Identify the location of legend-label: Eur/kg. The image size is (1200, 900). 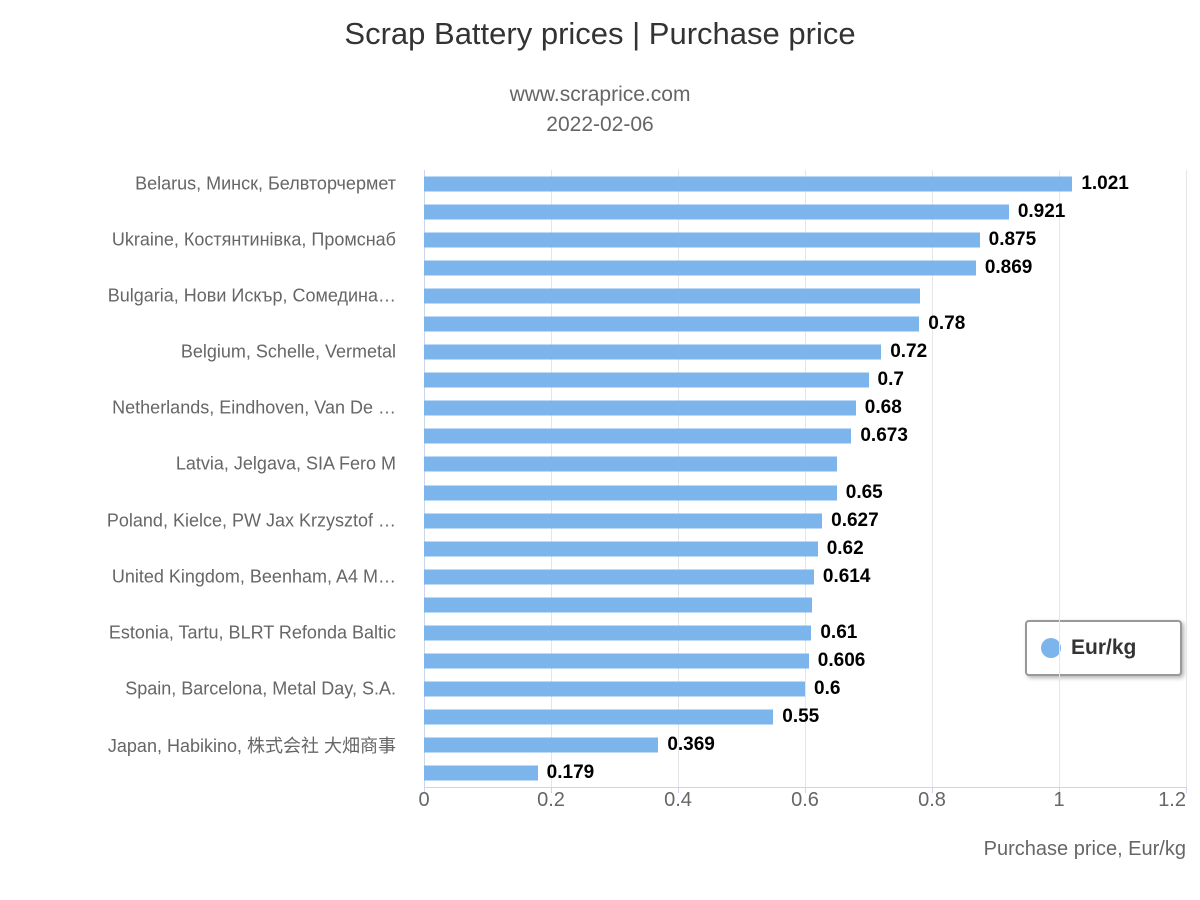
(1104, 647).